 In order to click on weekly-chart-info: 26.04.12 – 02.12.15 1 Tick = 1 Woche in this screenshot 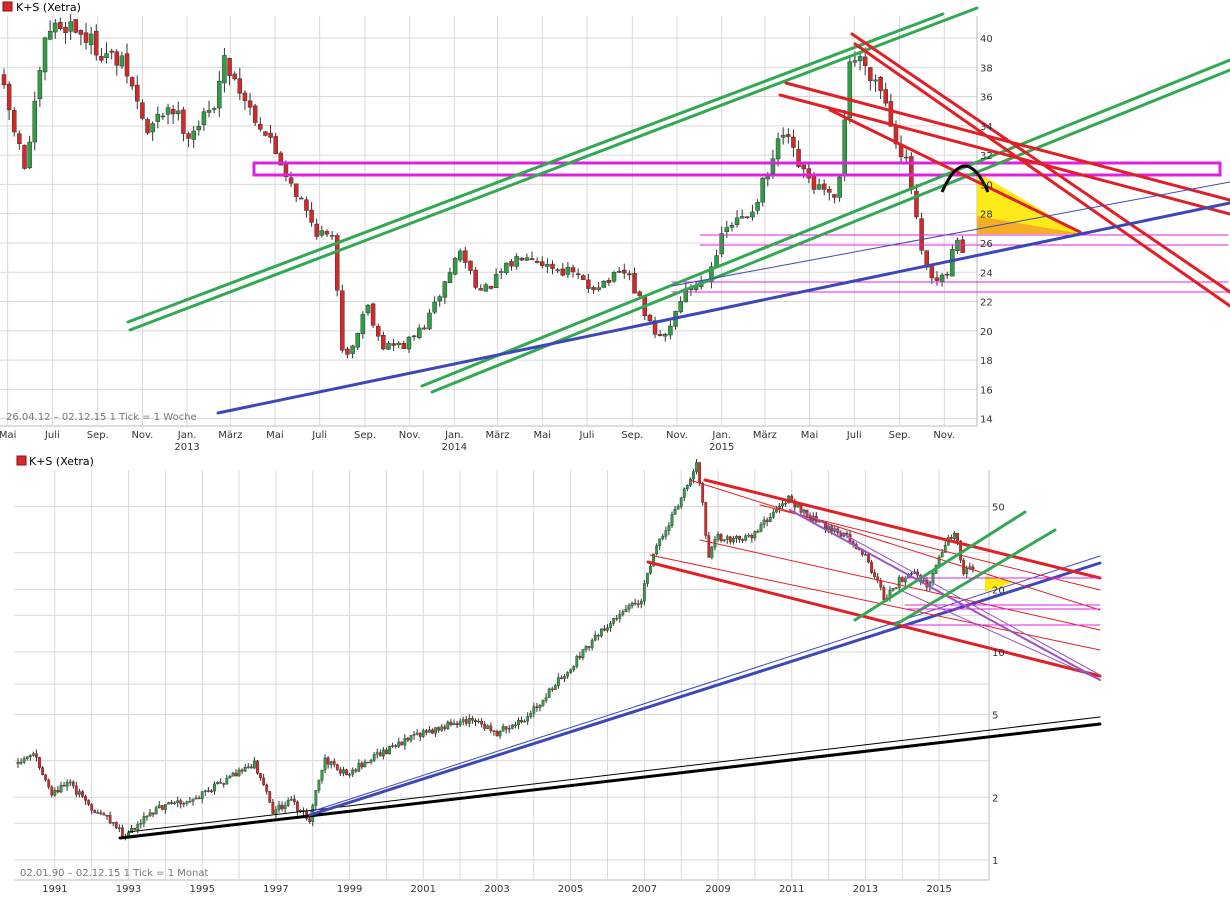, I will do `click(101, 417)`.